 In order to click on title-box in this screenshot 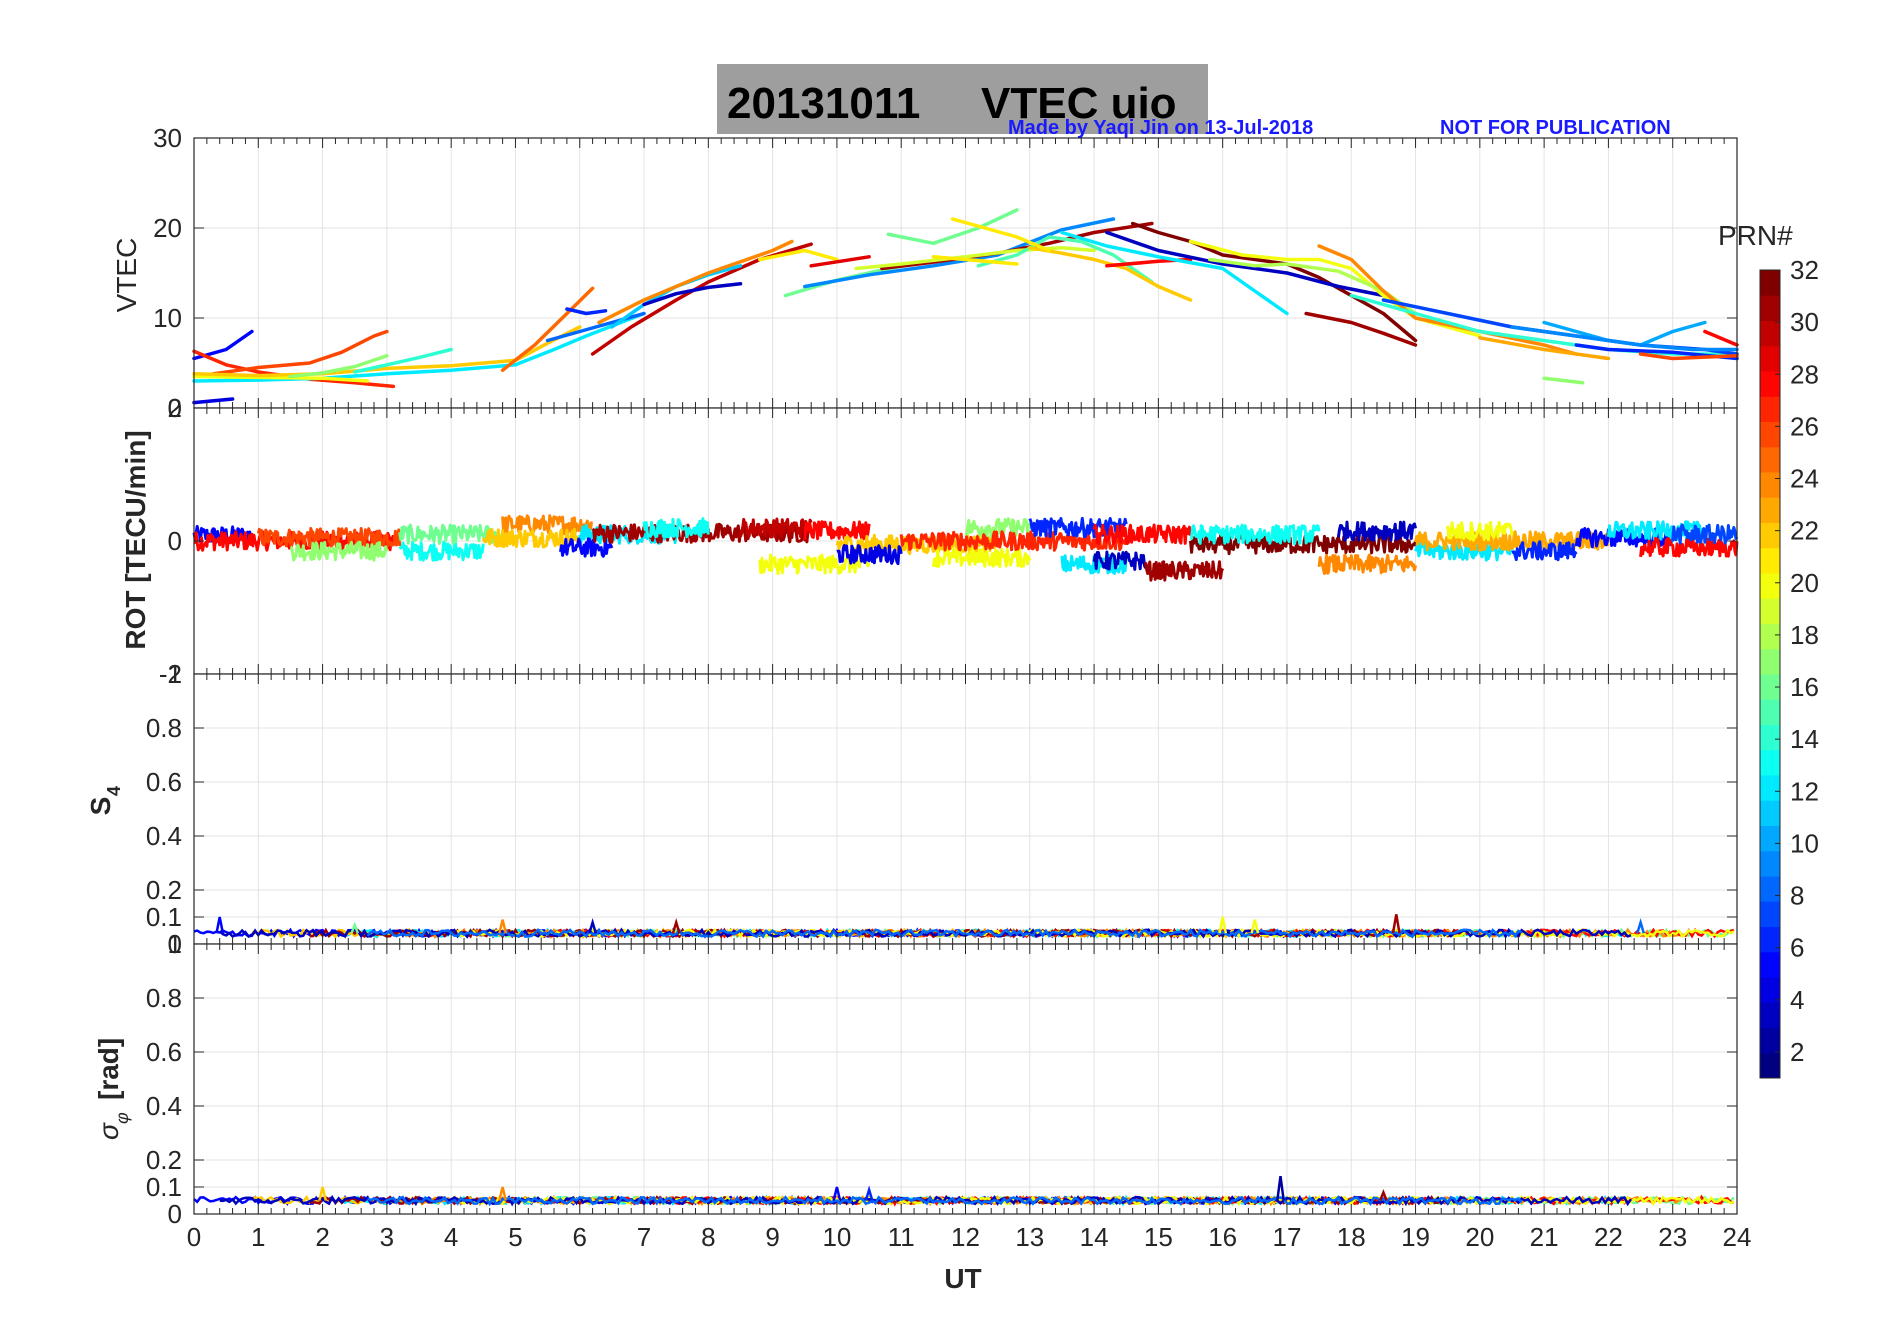, I will do `click(962, 99)`.